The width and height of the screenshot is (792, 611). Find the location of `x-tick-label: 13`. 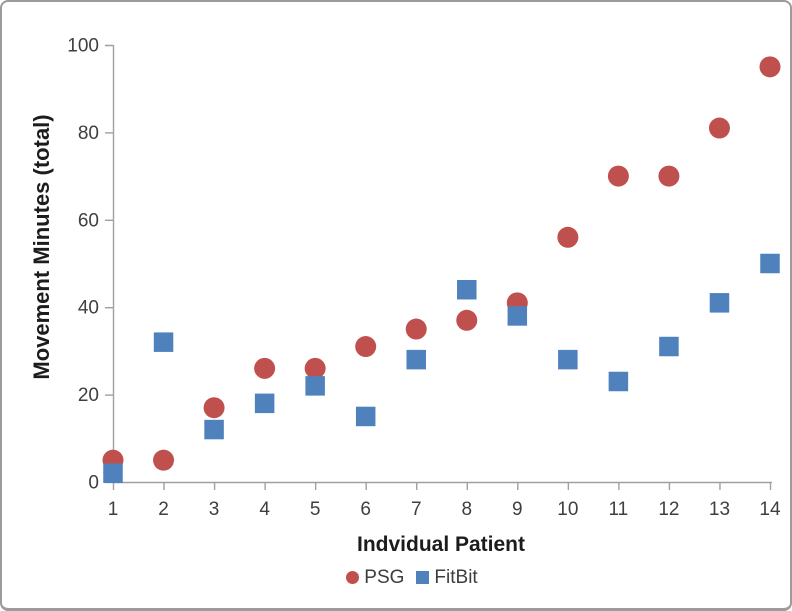

x-tick-label: 13 is located at coordinates (719, 509).